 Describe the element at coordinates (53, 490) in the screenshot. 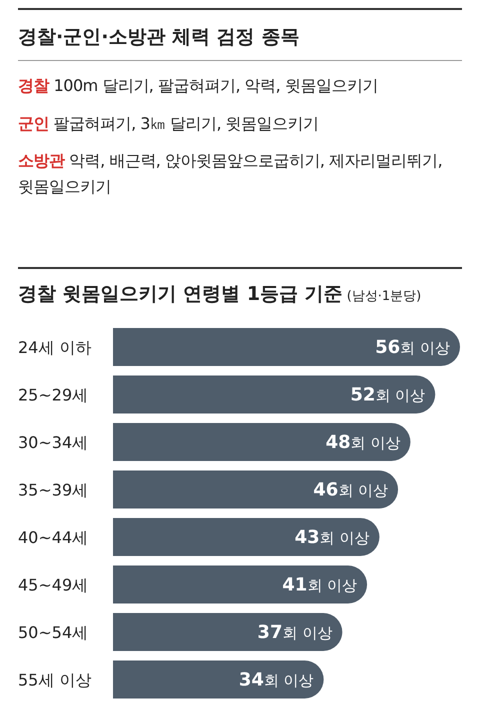

I see `y-tick-label: 35~39세` at that location.